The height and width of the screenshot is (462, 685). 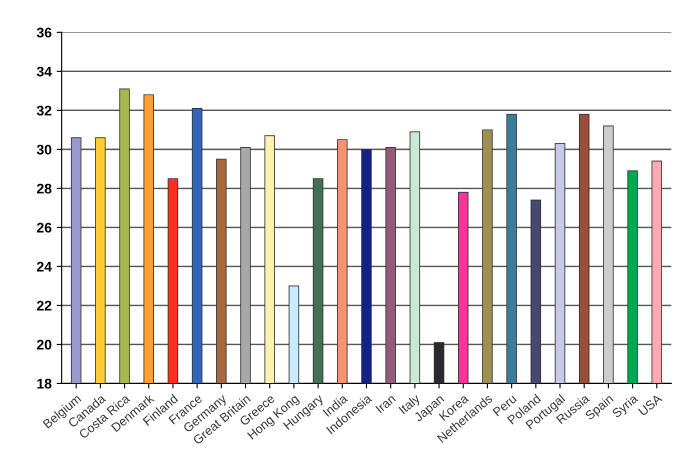 What do you see at coordinates (44, 189) in the screenshot?
I see `y-tick-label: 28` at bounding box center [44, 189].